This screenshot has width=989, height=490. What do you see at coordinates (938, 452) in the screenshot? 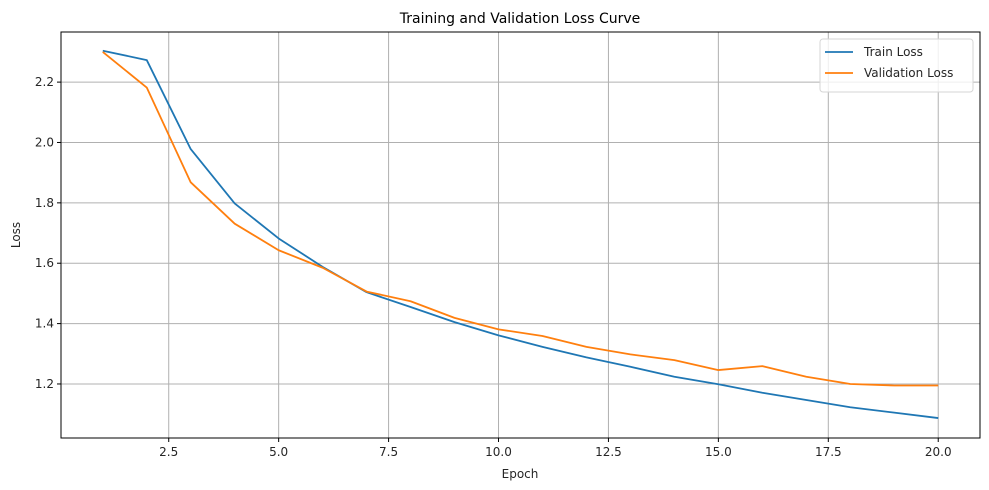
I see `x-tick-label: 20.0` at bounding box center [938, 452].